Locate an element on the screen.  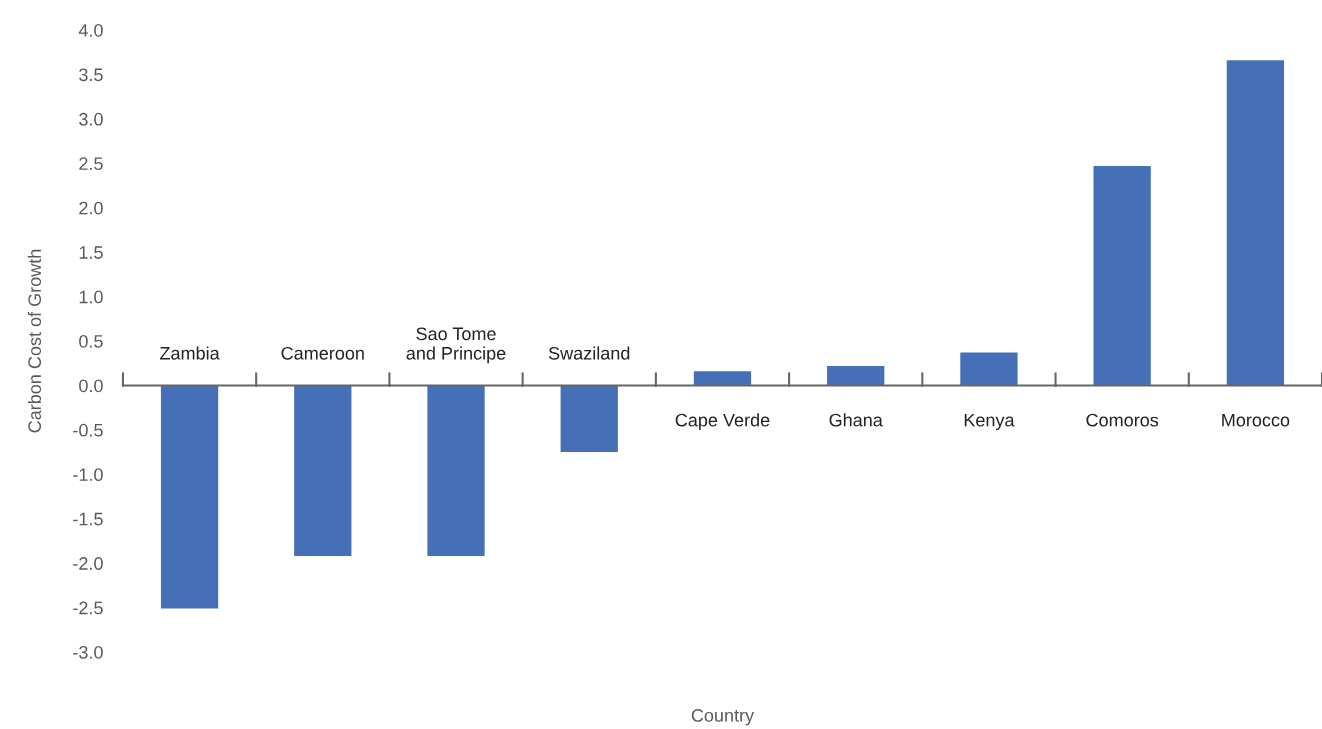
y-tick-label: 1.5 is located at coordinates (91, 252).